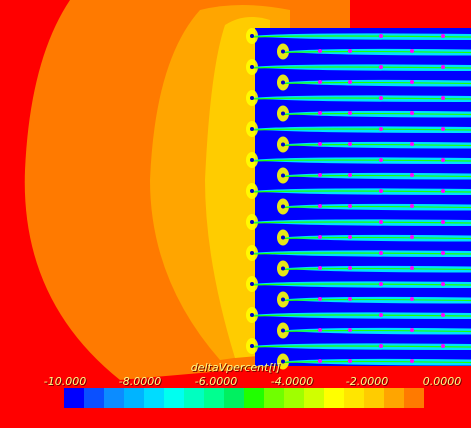 The image size is (471, 428). Describe the element at coordinates (367, 381) in the screenshot. I see `colorbar-tick-label: -2.0000` at that location.